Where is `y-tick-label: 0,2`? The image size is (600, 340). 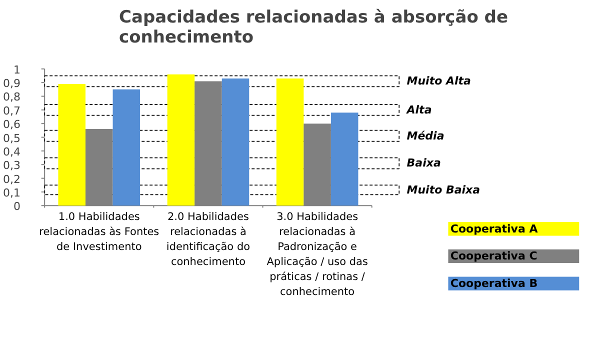 y-tick-label: 0,2 is located at coordinates (12, 179).